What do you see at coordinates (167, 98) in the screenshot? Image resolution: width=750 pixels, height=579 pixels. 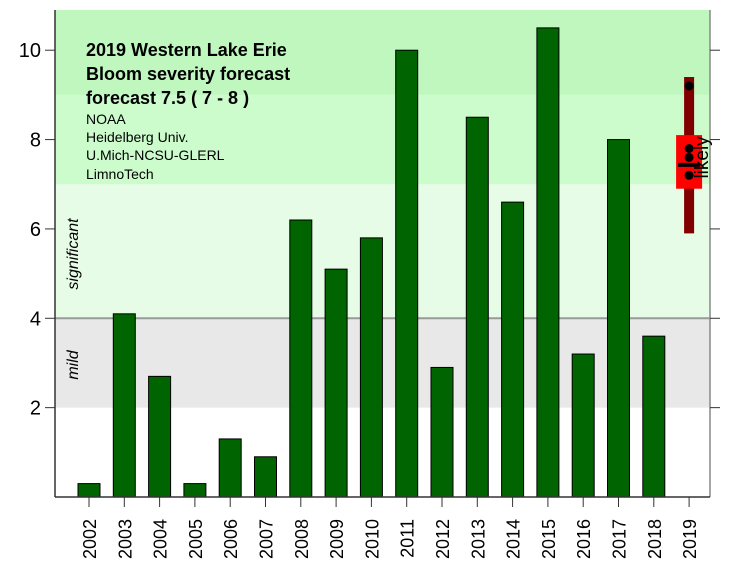 I see `title-line-3: forecast 7.5 ( 7 - 8 )` at bounding box center [167, 98].